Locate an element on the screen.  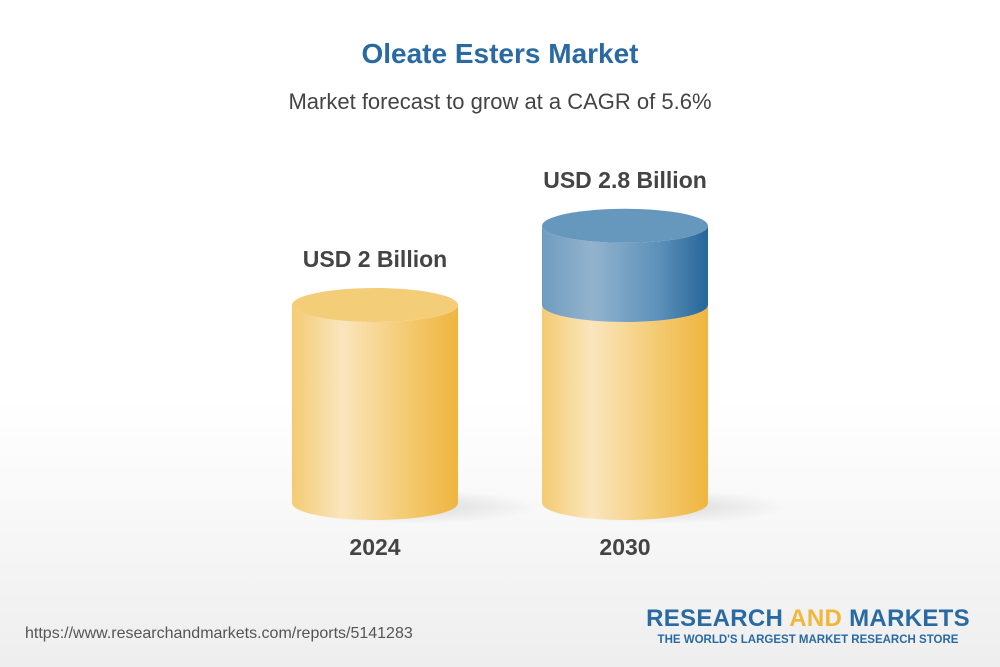
data-label: USD 2.8 Billion is located at coordinates (625, 180).